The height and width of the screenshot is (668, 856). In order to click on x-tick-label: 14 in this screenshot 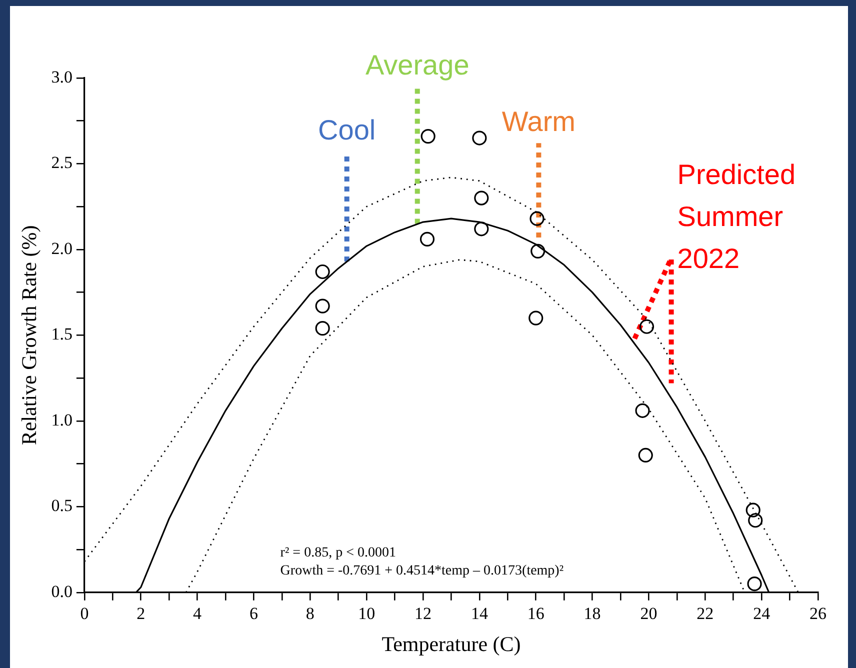, I will do `click(479, 614)`.